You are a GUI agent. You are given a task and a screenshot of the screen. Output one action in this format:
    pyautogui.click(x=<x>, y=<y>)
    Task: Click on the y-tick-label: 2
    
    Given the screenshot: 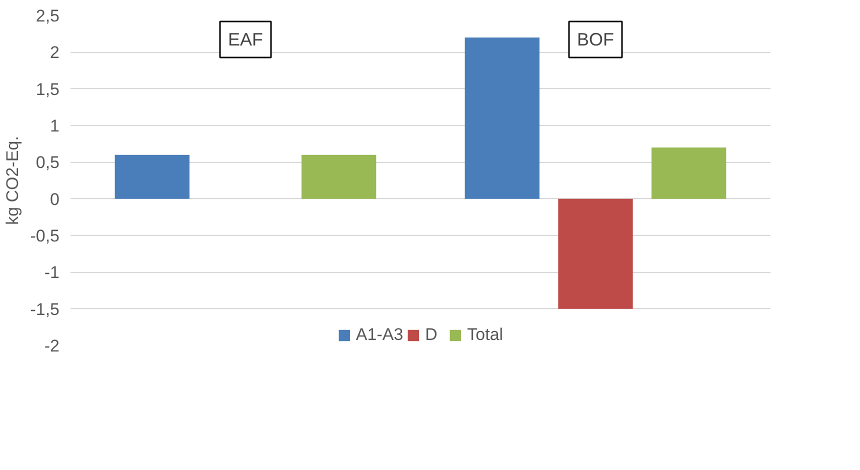 What is the action you would take?
    pyautogui.click(x=55, y=52)
    